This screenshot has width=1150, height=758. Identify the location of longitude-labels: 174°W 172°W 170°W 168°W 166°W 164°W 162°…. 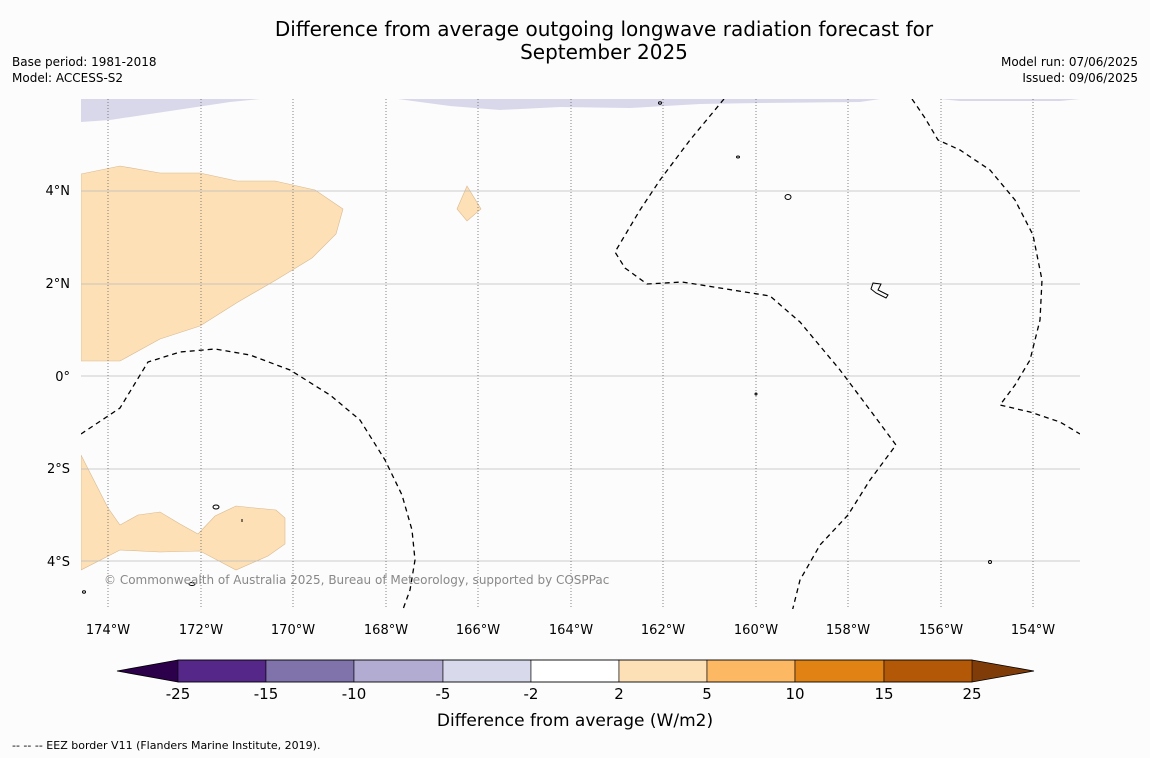
(570, 630).